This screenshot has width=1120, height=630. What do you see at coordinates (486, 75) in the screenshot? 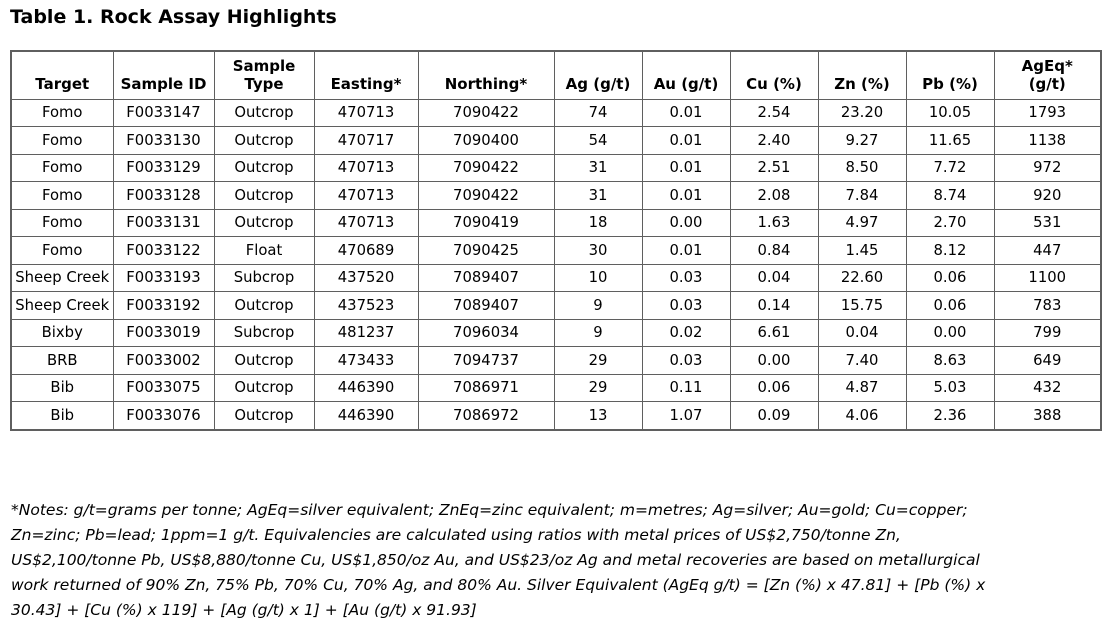
I see `column-header-northing: Northing*` at bounding box center [486, 75].